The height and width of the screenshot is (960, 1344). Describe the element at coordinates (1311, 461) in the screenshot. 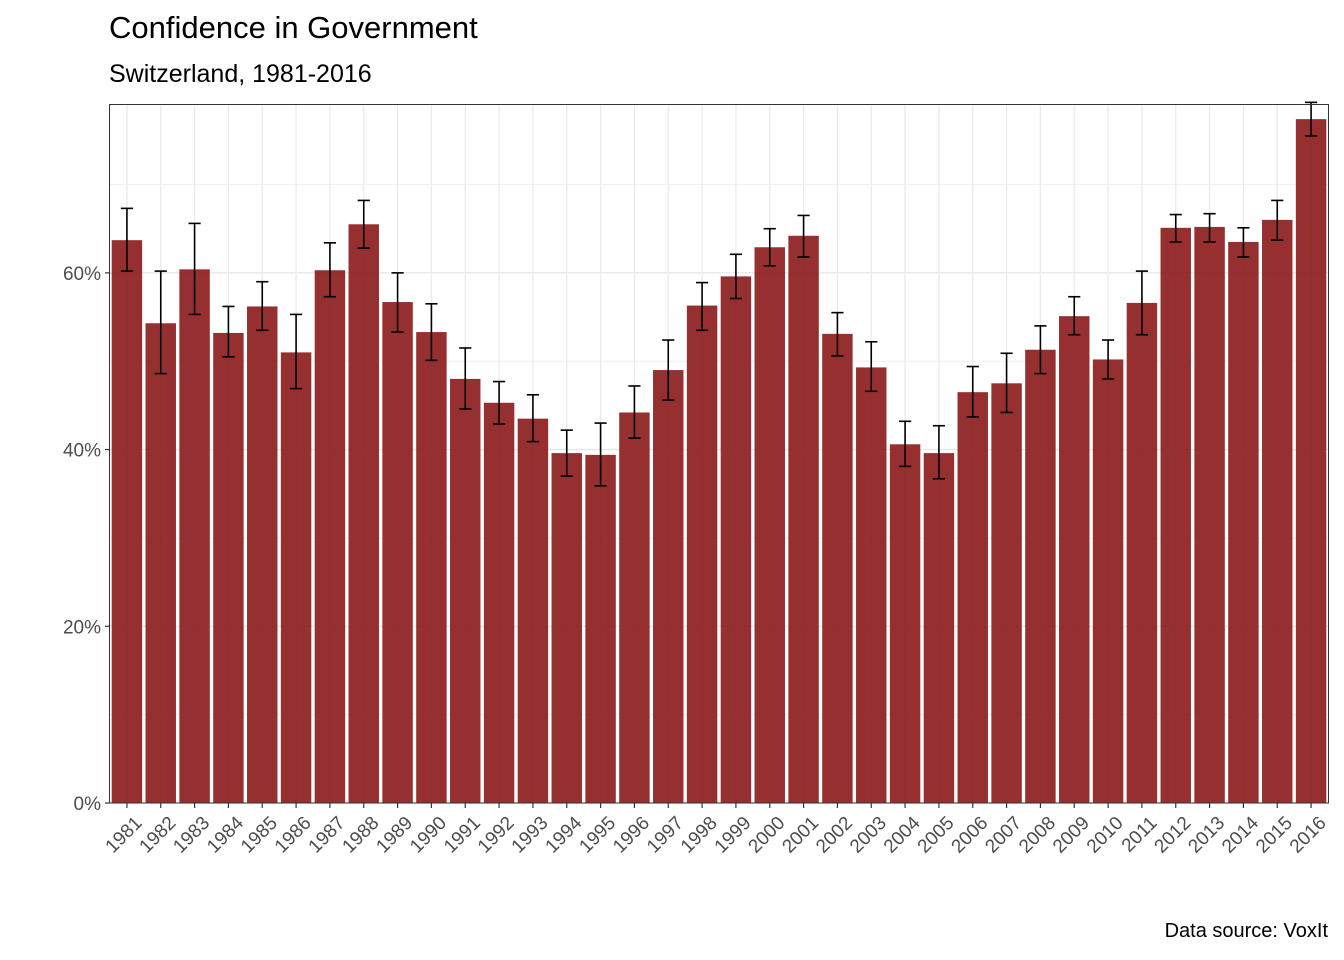

I see `bar-2016` at that location.